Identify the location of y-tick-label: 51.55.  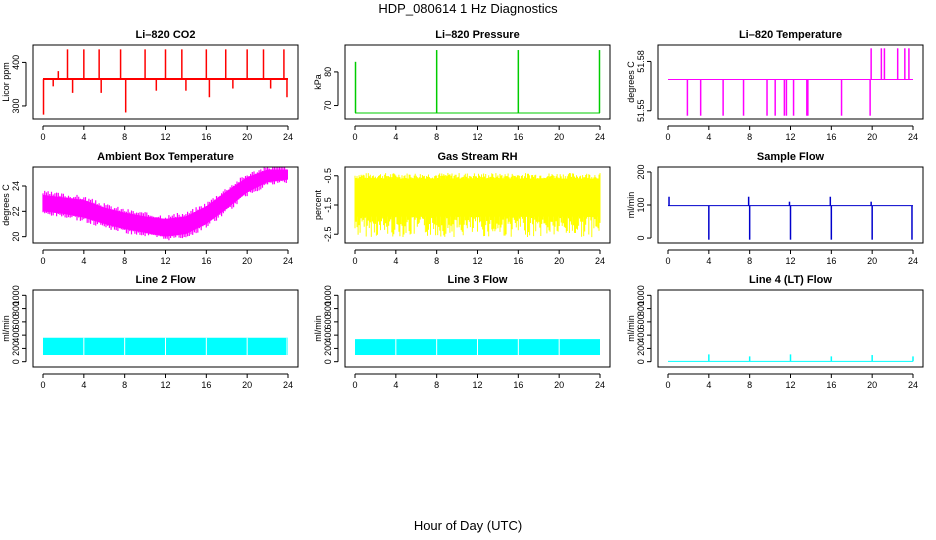
(641, 111).